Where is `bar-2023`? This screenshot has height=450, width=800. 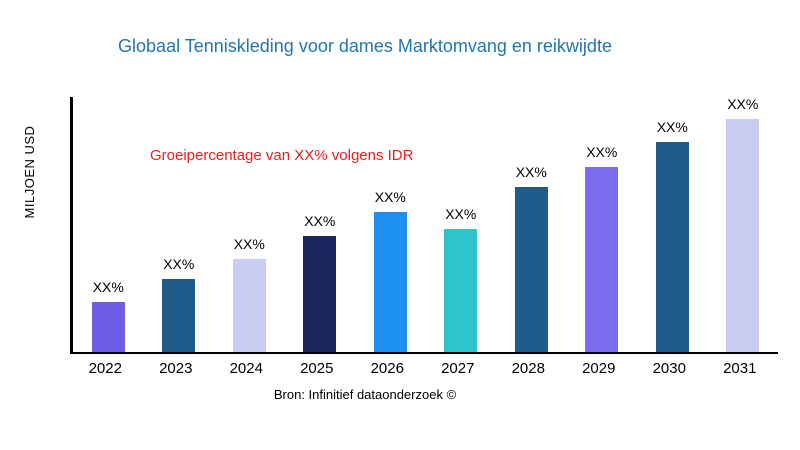 bar-2023 is located at coordinates (179, 315).